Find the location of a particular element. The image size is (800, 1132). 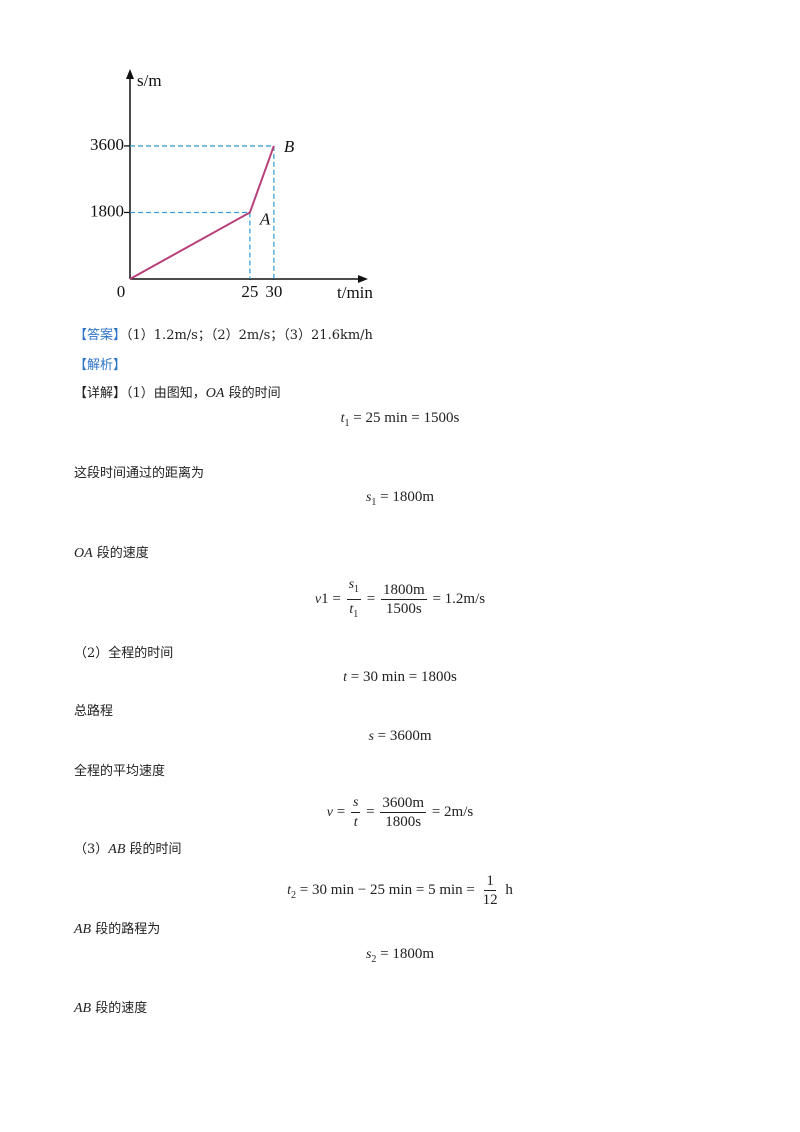

text: 1 is located at coordinates (490, 881).